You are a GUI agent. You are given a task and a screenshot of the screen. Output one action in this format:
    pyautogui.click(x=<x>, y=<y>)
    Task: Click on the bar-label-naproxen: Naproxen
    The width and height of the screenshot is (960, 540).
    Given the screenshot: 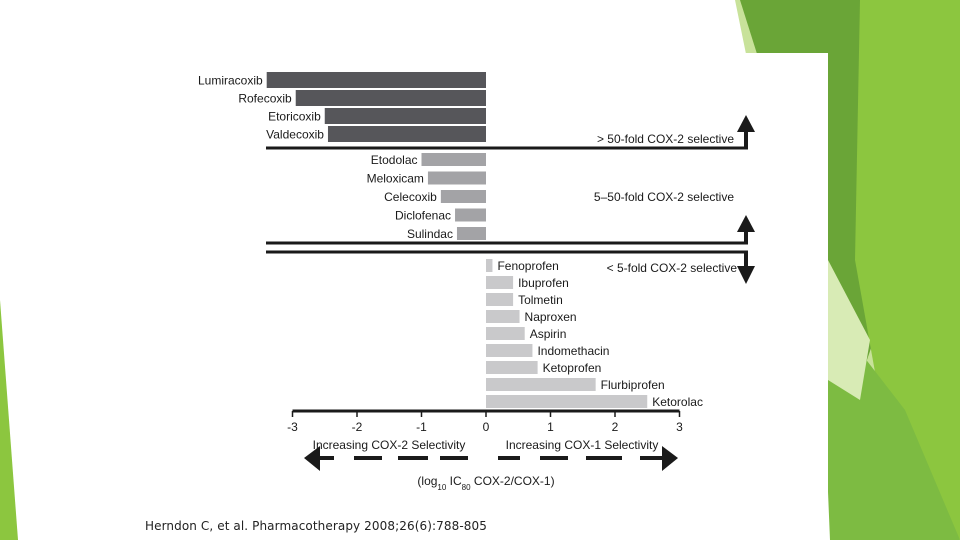 What is the action you would take?
    pyautogui.click(x=551, y=317)
    